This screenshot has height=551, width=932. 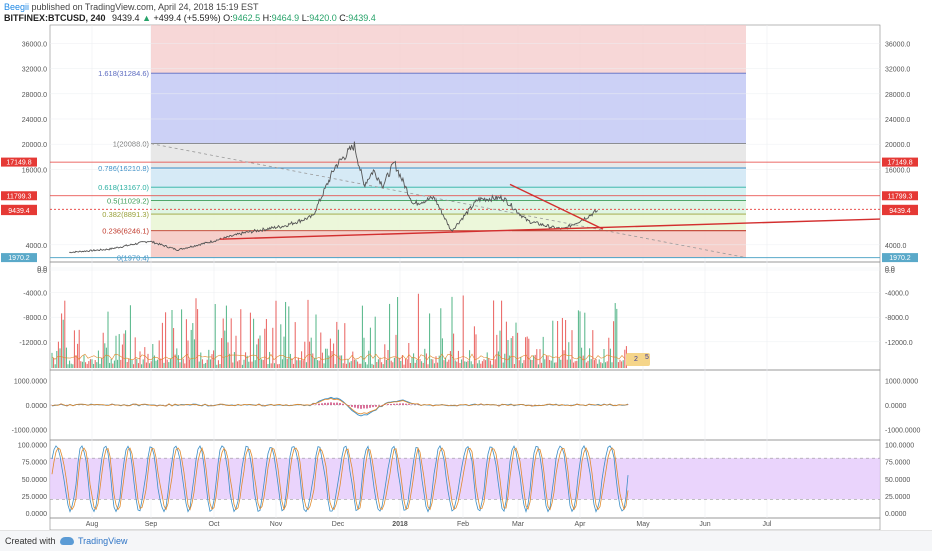 What do you see at coordinates (228, 18) in the screenshot?
I see `open-label: O:` at bounding box center [228, 18].